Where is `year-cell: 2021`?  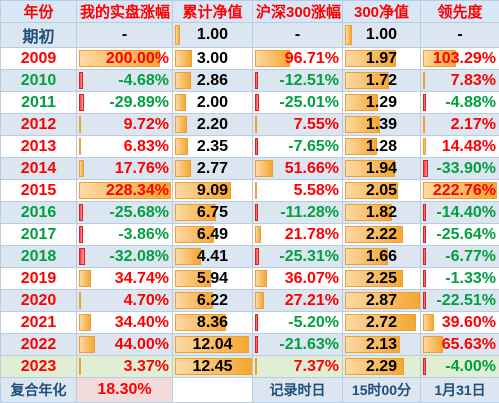
year-cell: 2021 is located at coordinates (39, 323).